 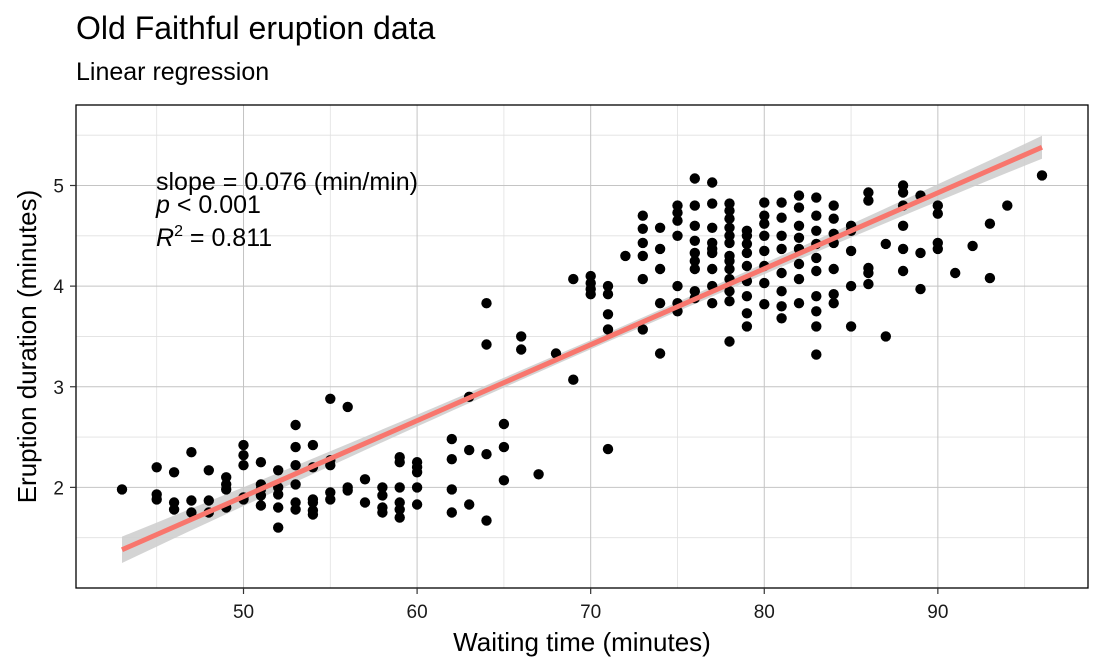 I want to click on p-symbol: p, so click(x=162, y=205).